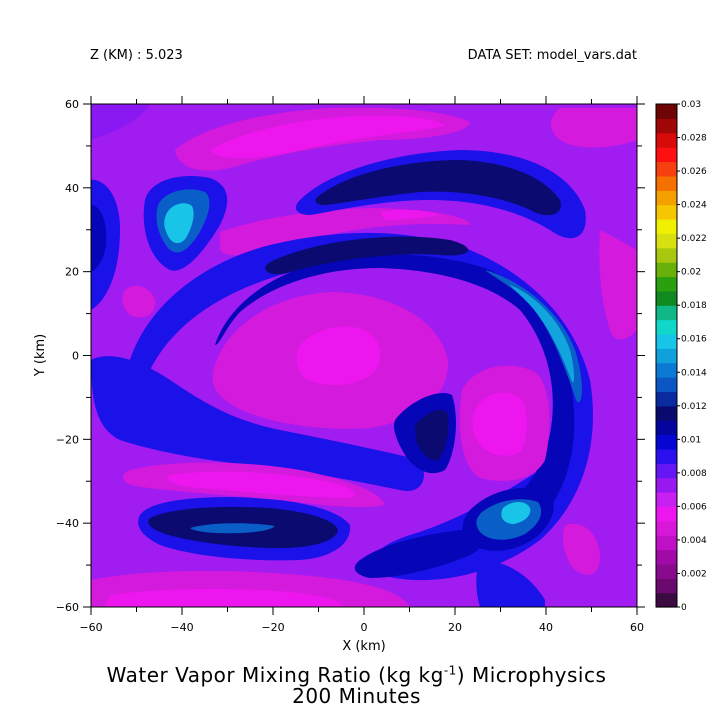 This screenshot has height=713, width=713. Describe the element at coordinates (139, 301) in the screenshot. I see `field-region-left-magenta-patch` at that location.